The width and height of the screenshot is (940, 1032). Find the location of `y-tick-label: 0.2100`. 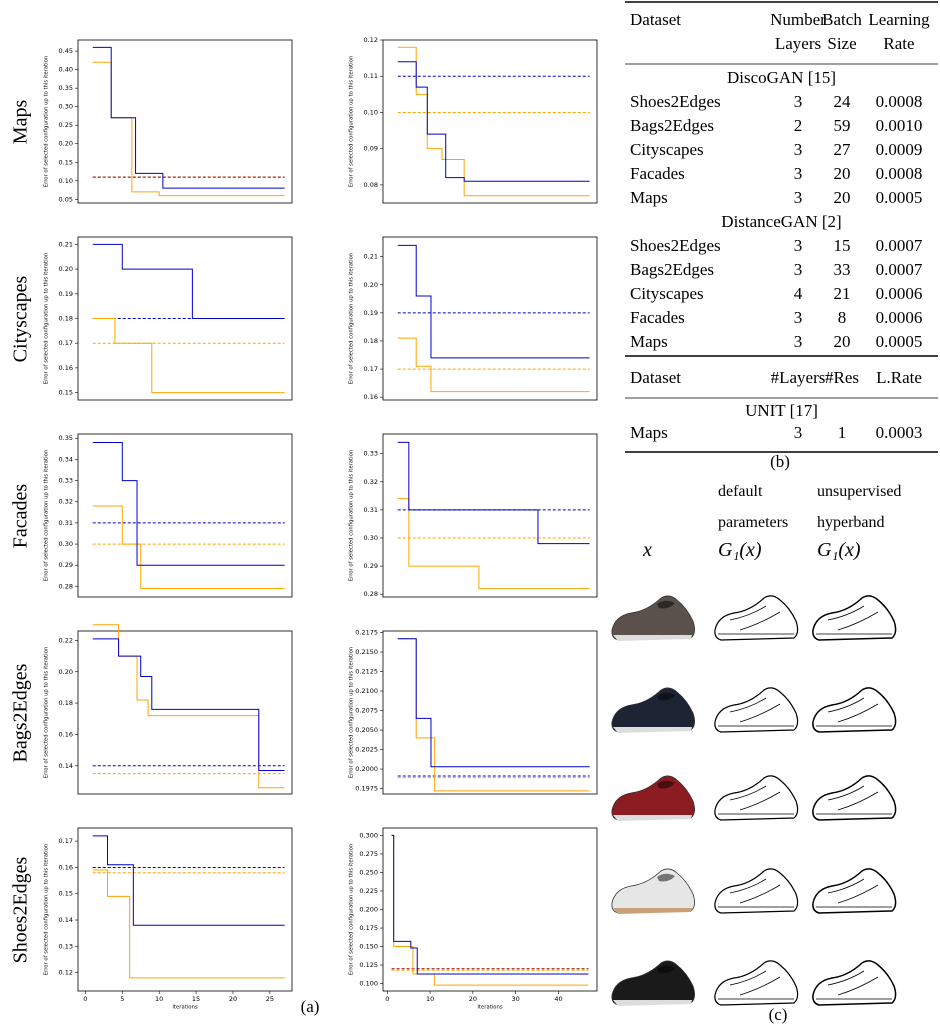

y-tick-label: 0.2100 is located at coordinates (366, 691).